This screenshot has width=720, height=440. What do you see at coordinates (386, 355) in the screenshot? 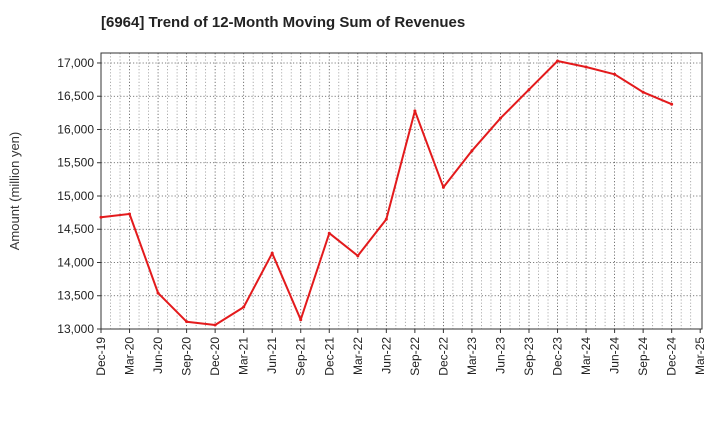
I see `x-tick-label: Jun-22` at bounding box center [386, 355].